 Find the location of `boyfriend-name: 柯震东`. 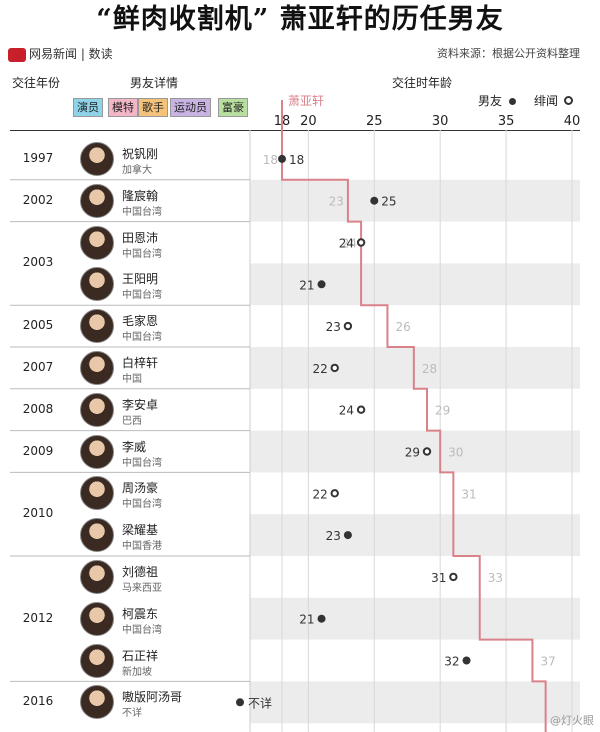

boyfriend-name: 柯震东 is located at coordinates (140, 613).